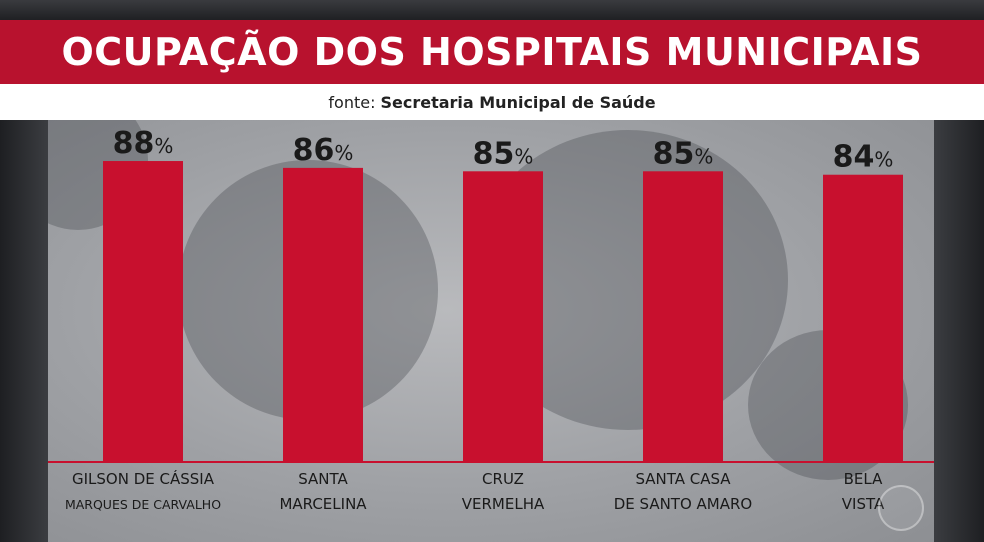 The image size is (984, 542). I want to click on top-strip, so click(492, 10).